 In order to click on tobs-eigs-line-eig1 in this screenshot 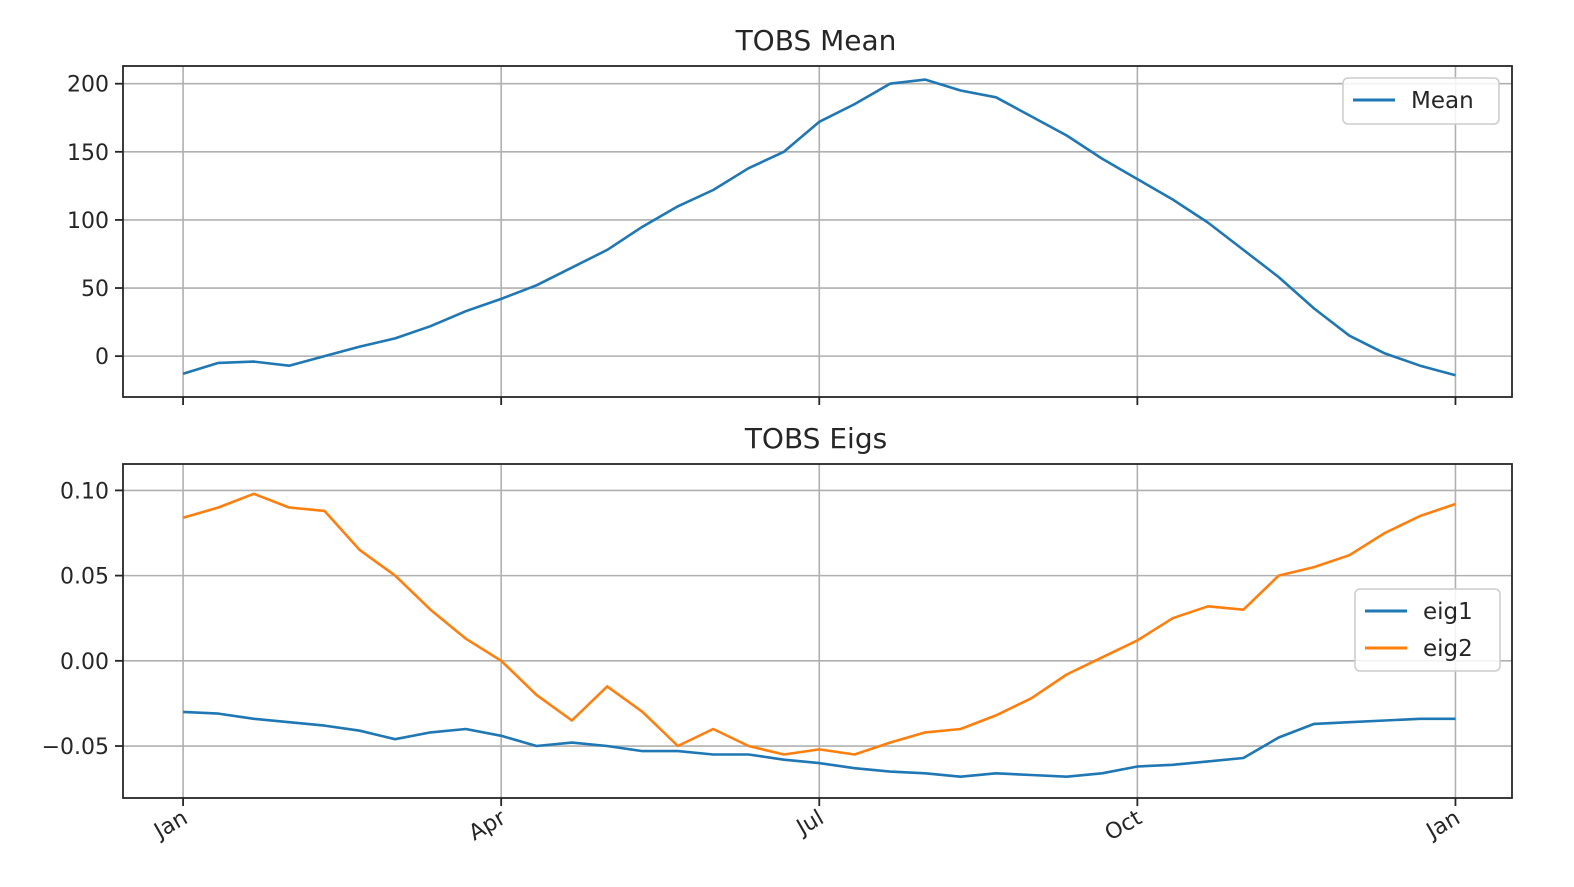, I will do `click(819, 744)`.